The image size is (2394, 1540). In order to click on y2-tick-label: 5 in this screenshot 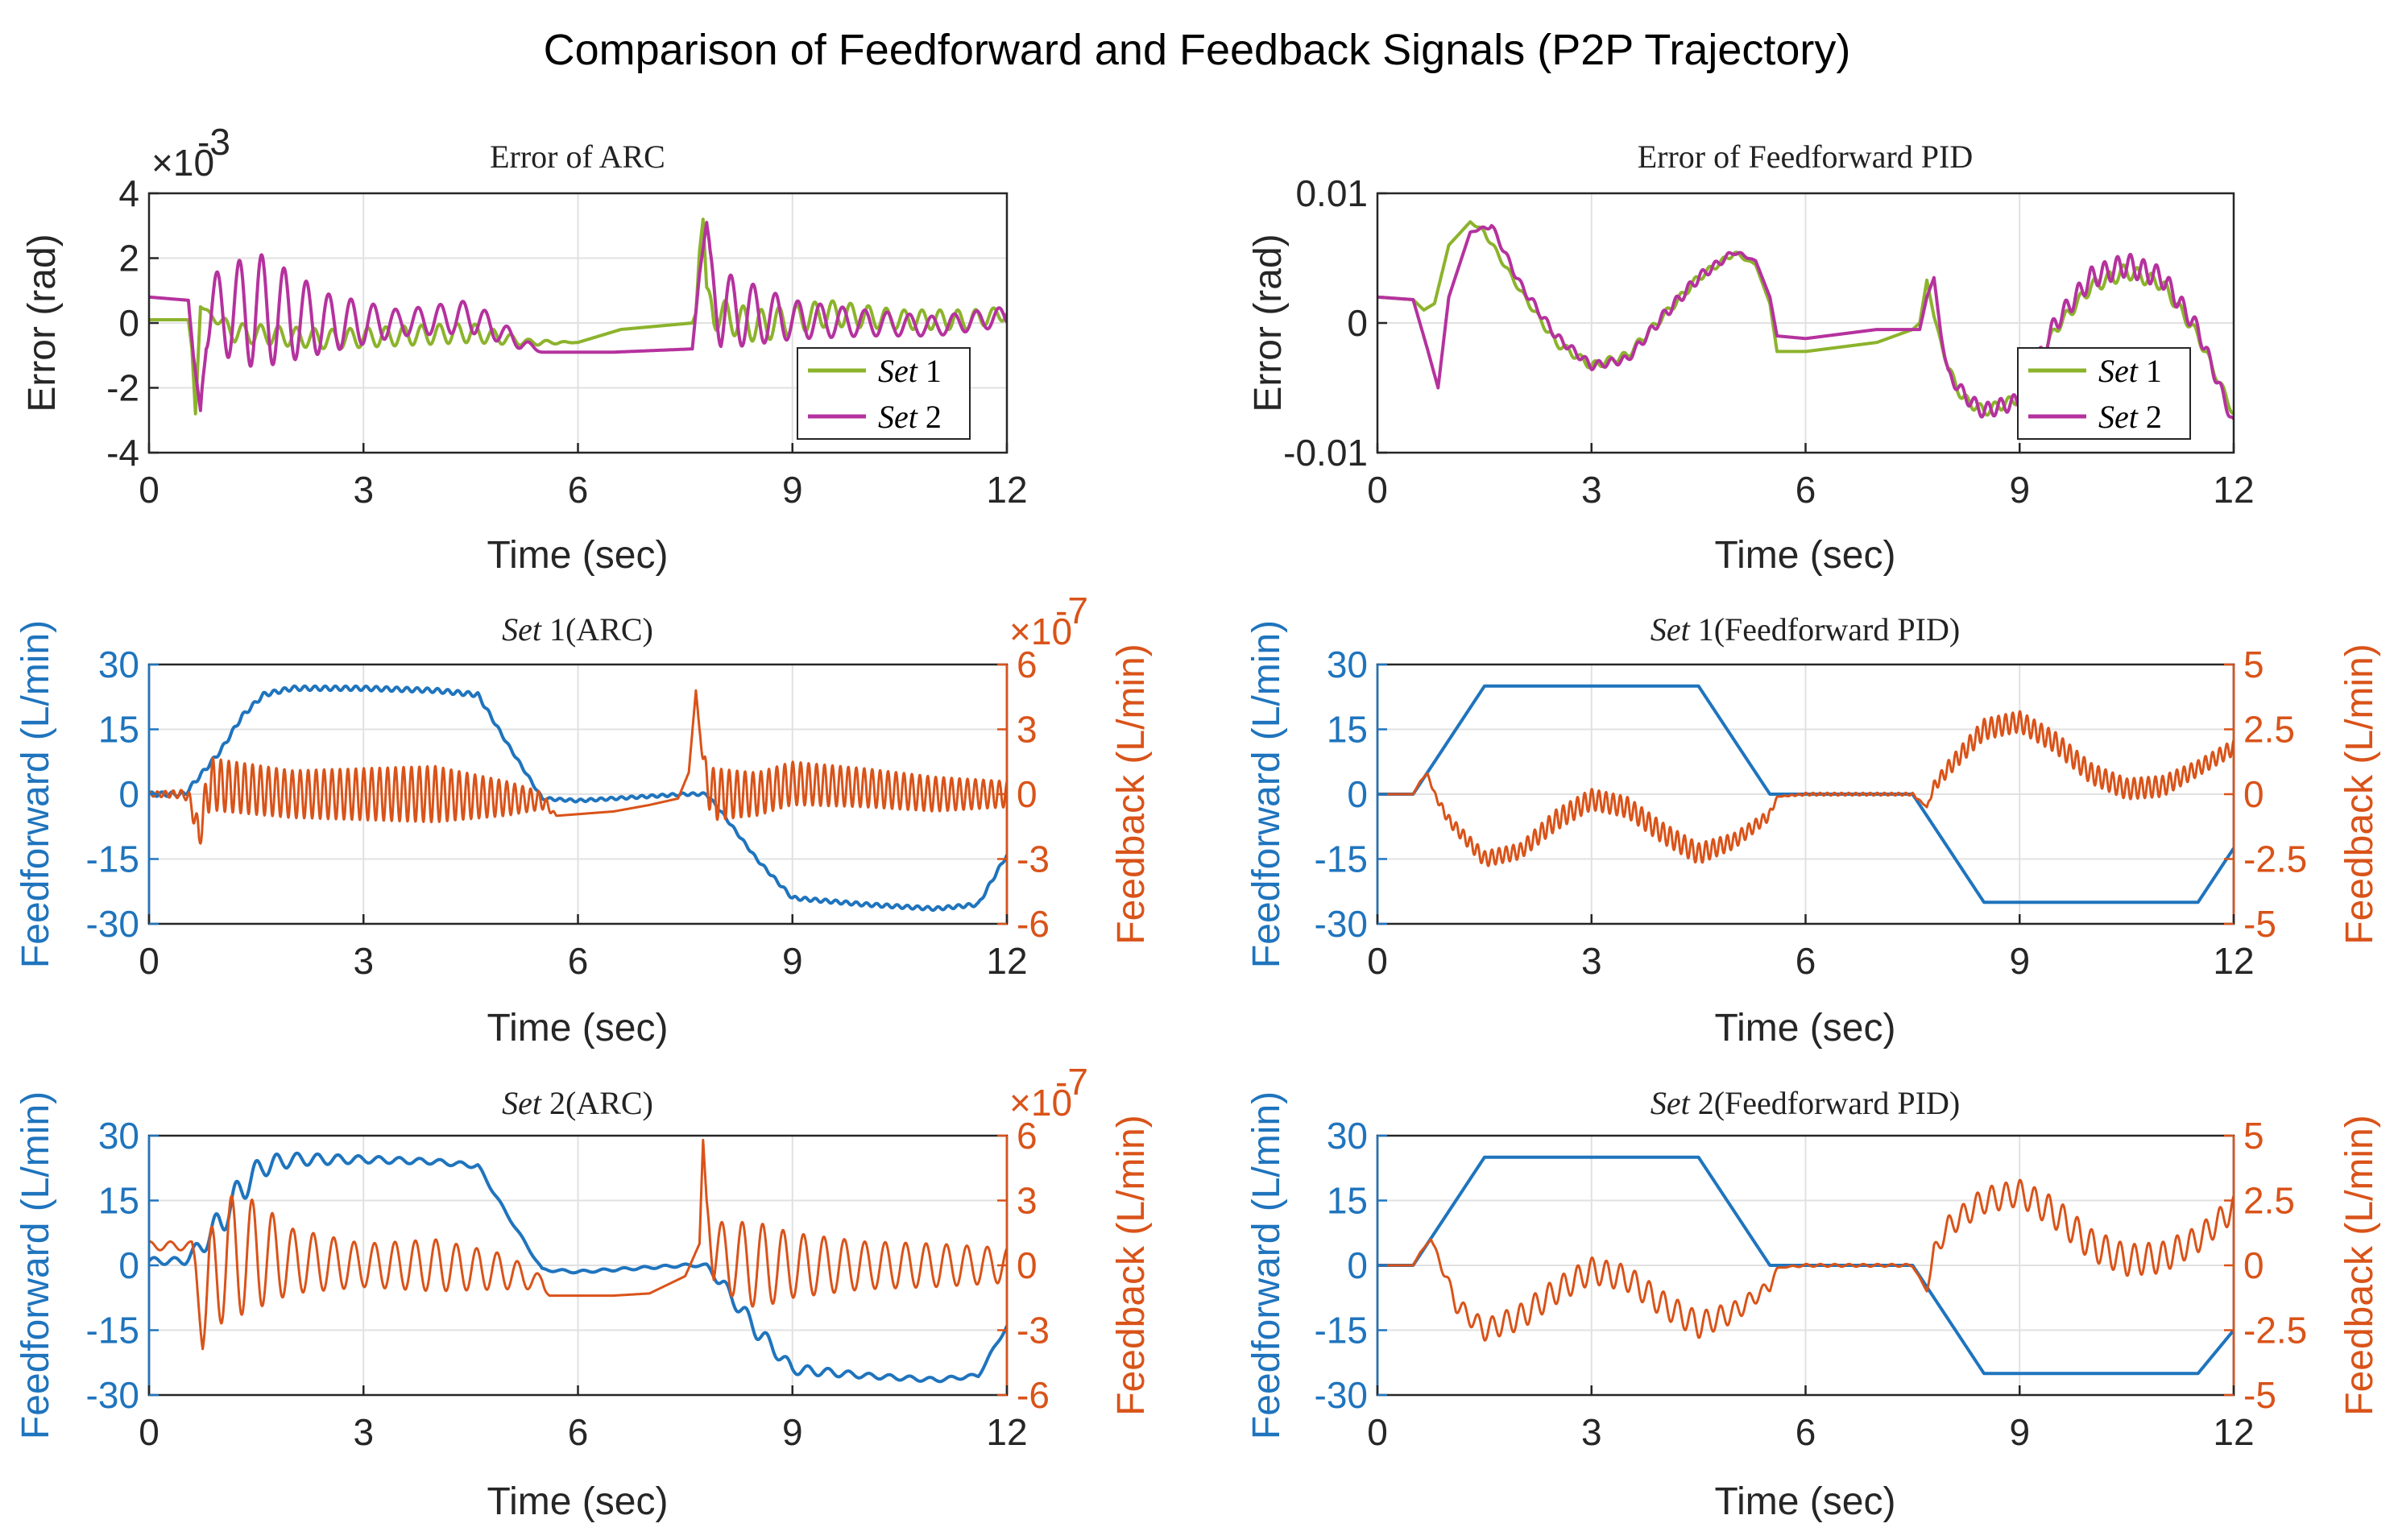, I will do `click(2253, 1136)`.